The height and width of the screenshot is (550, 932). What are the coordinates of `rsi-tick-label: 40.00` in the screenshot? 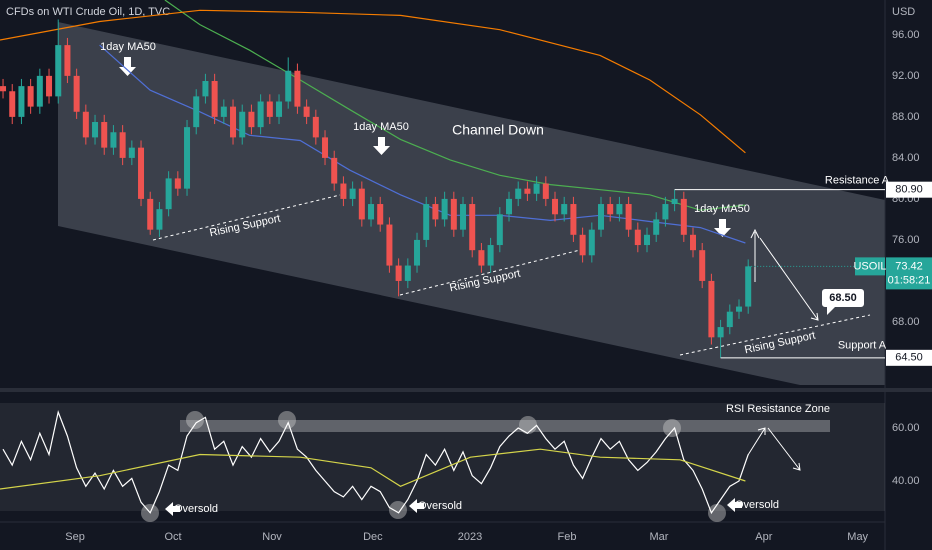 It's located at (906, 481).